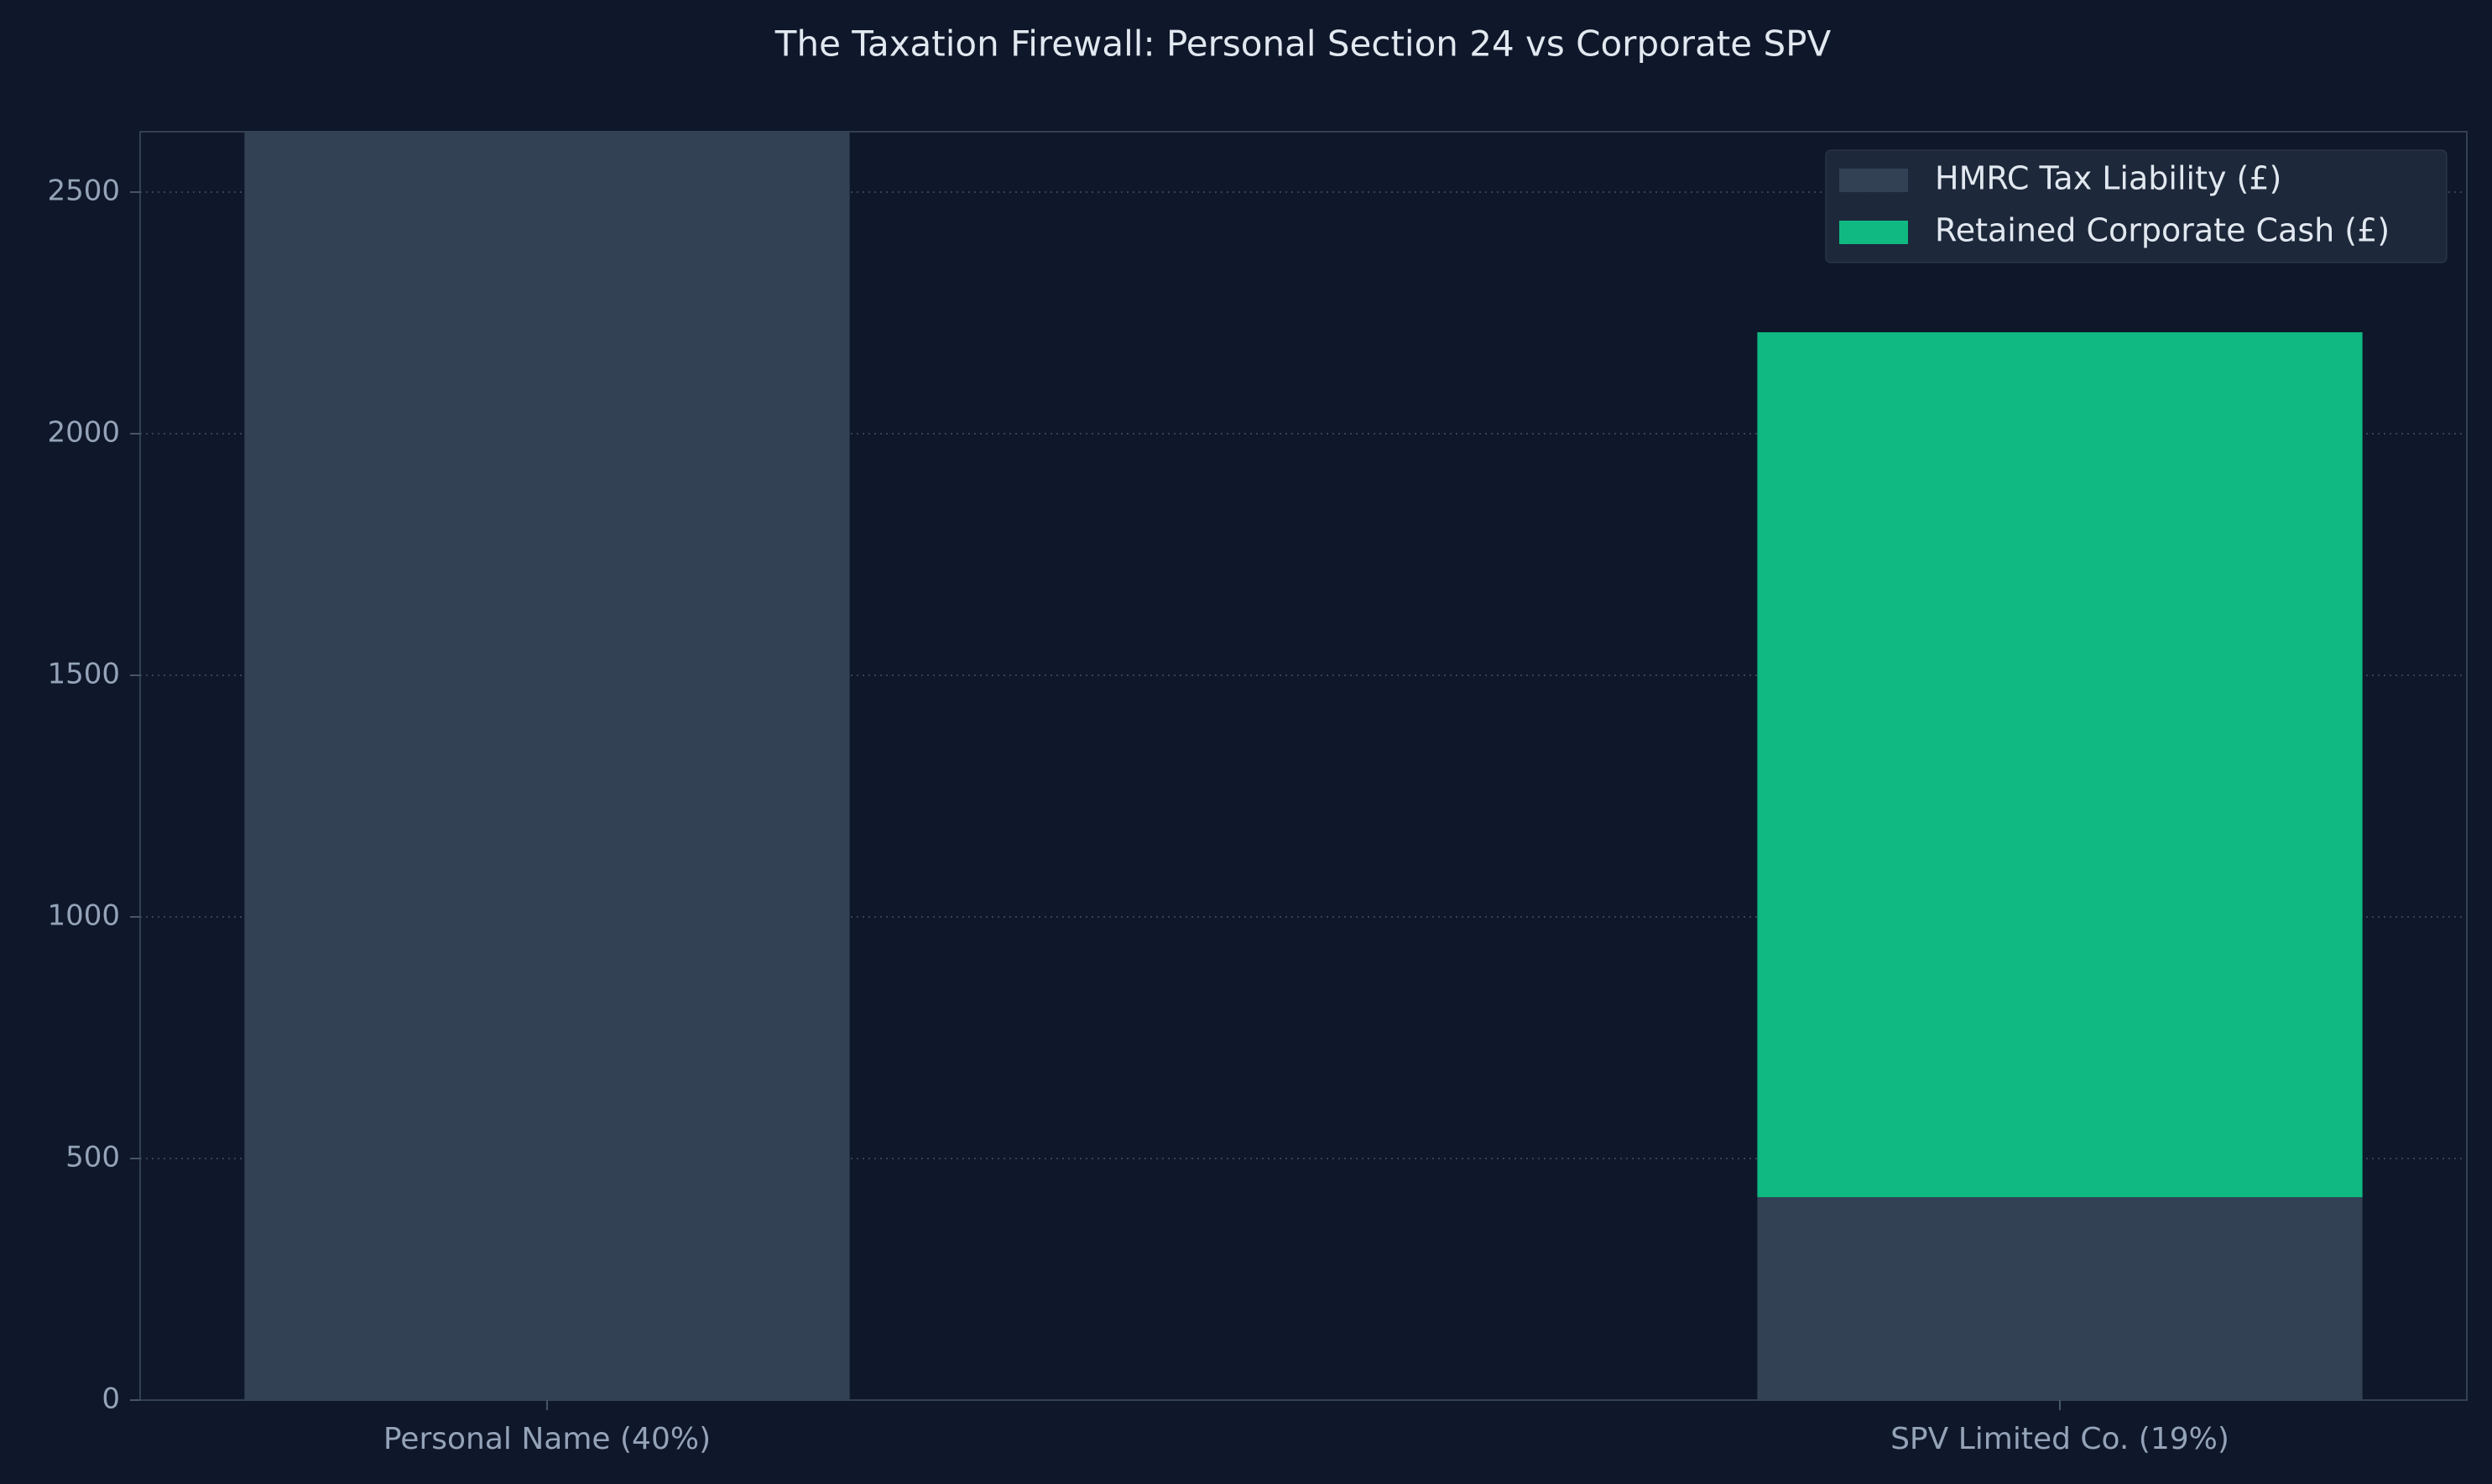 This screenshot has height=1484, width=2492. What do you see at coordinates (2108, 178) in the screenshot?
I see `legend-label: HMRC Tax Liability (£)` at bounding box center [2108, 178].